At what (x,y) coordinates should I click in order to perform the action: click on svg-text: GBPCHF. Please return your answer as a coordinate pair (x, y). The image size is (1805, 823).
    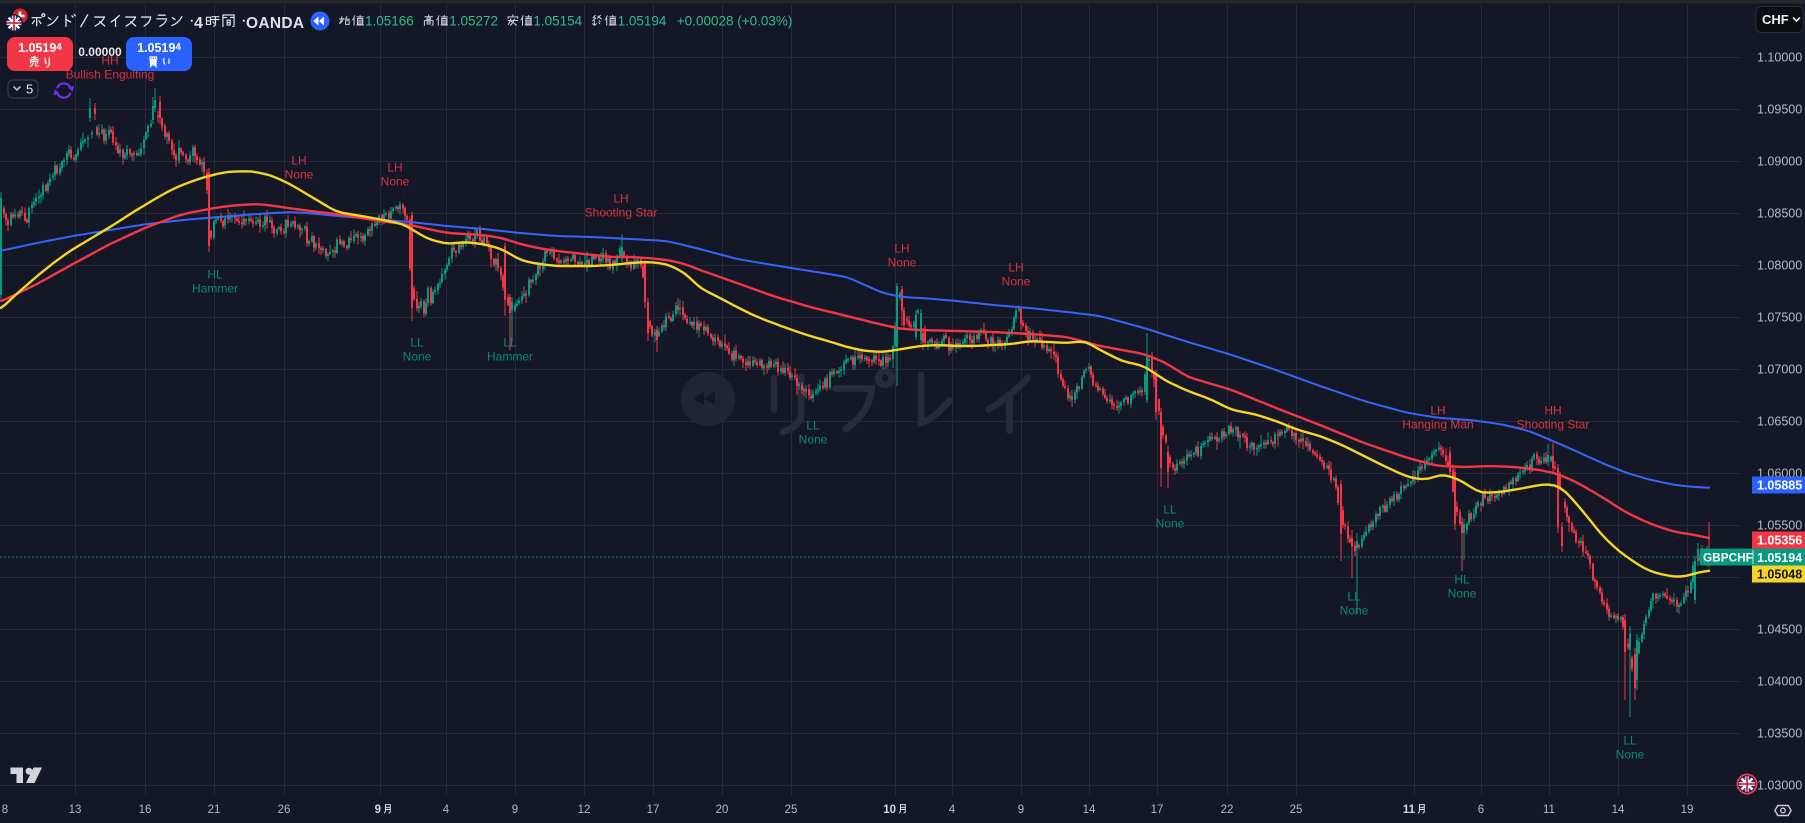
    Looking at the image, I should click on (1728, 558).